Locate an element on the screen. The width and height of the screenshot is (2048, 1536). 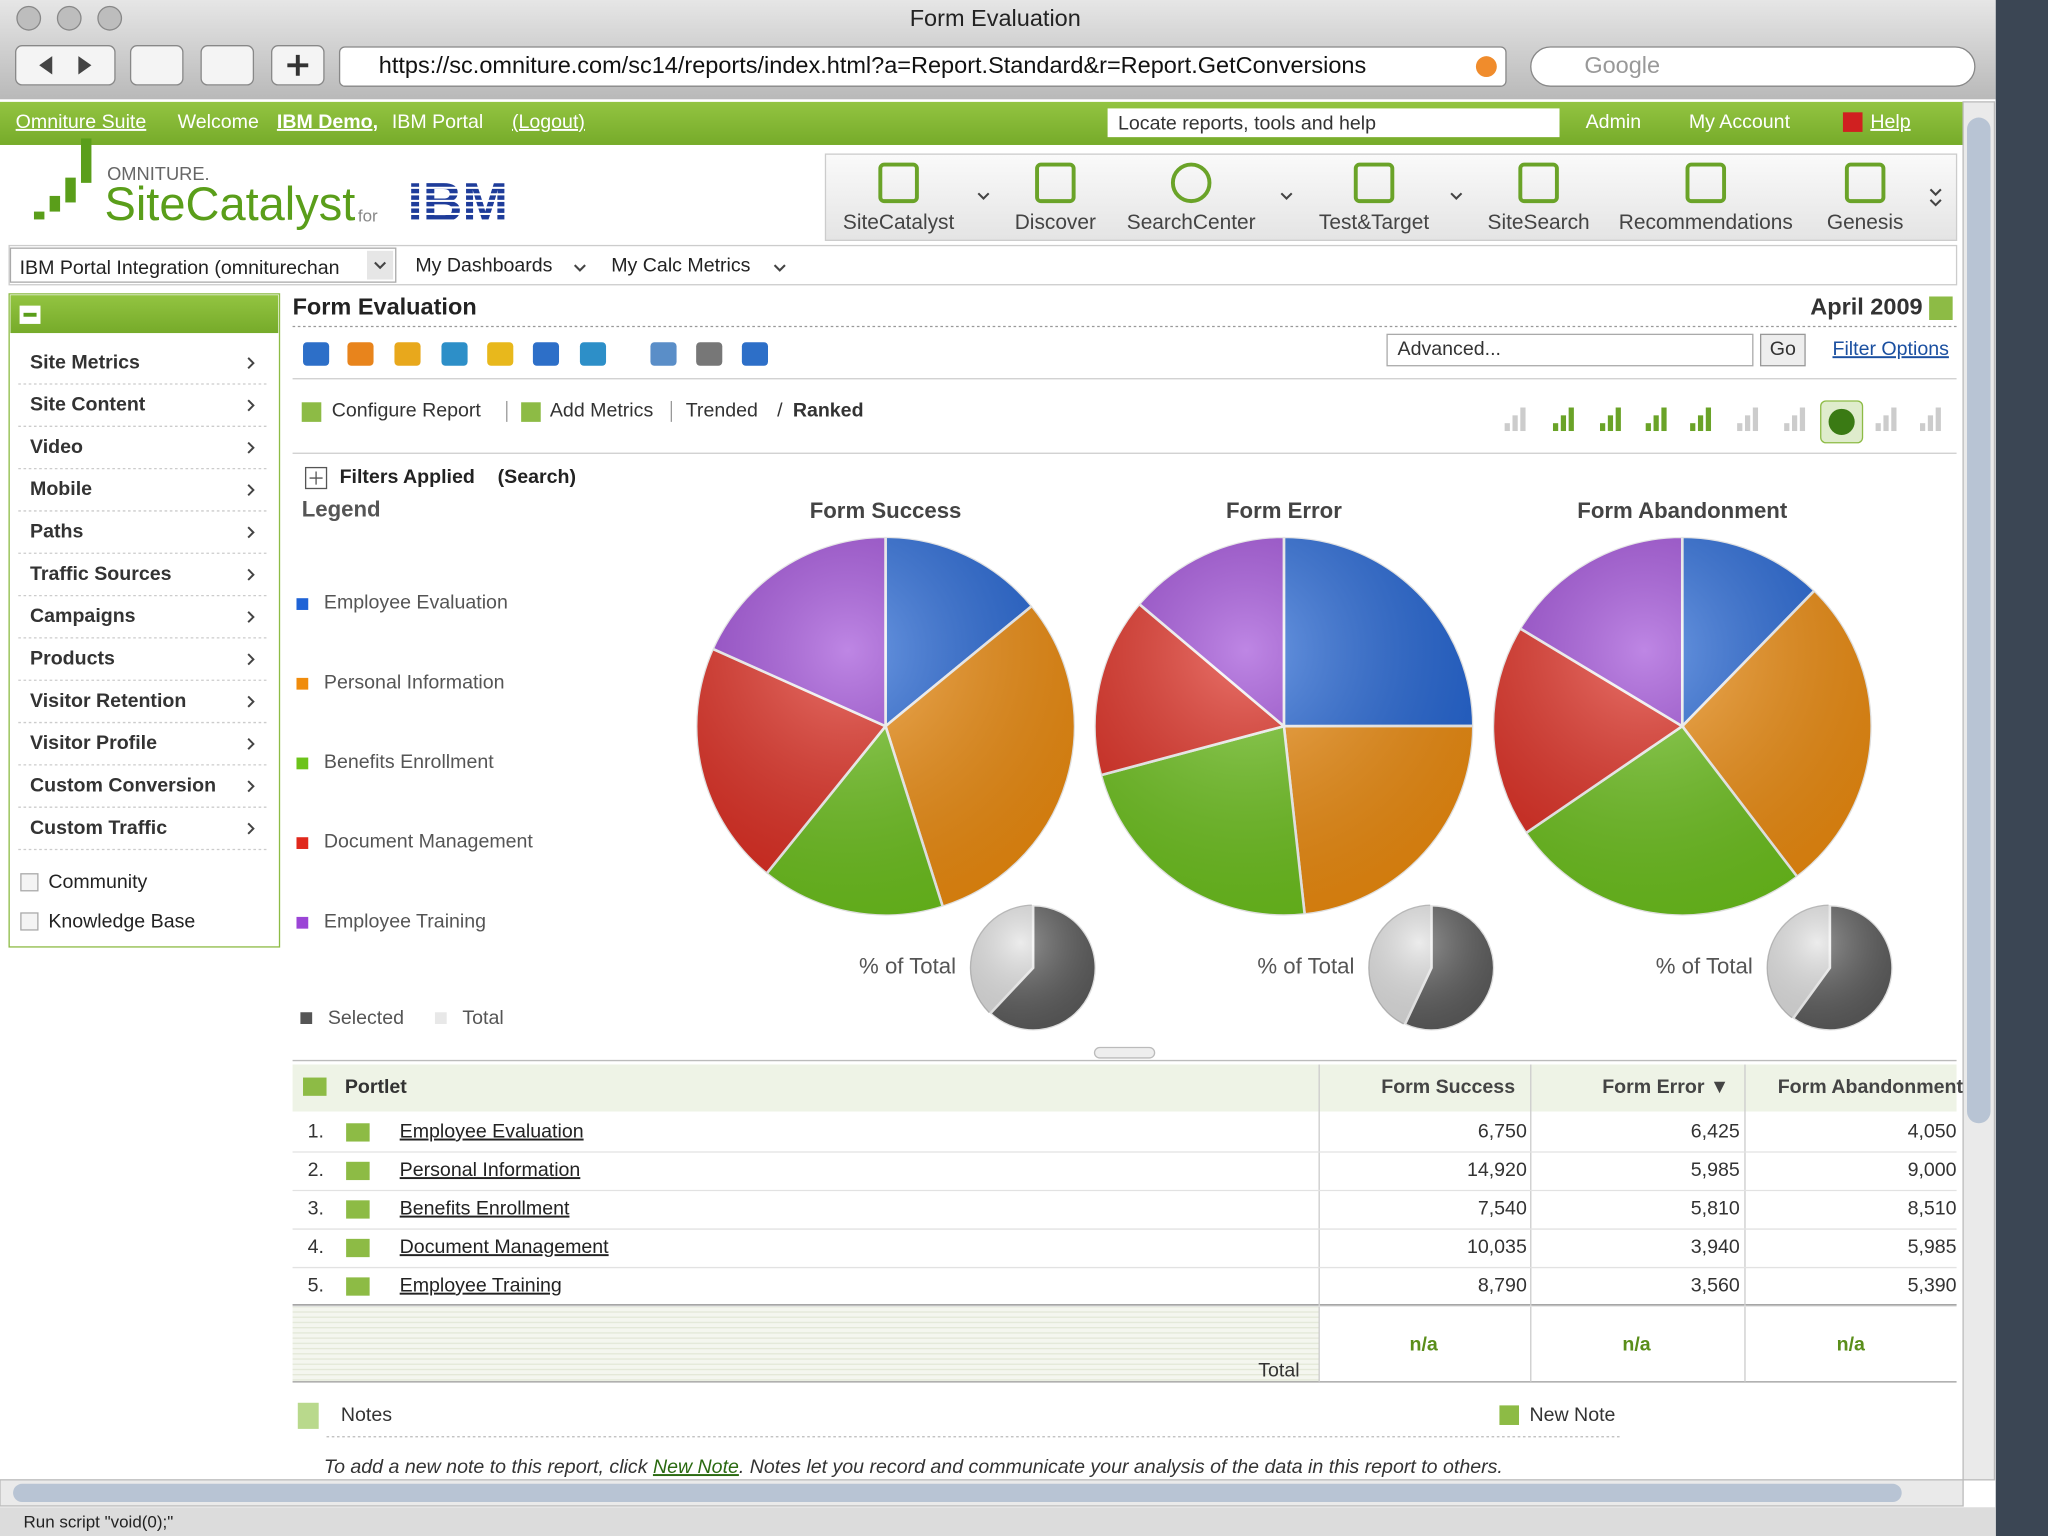
window-zoom is located at coordinates (110, 18).